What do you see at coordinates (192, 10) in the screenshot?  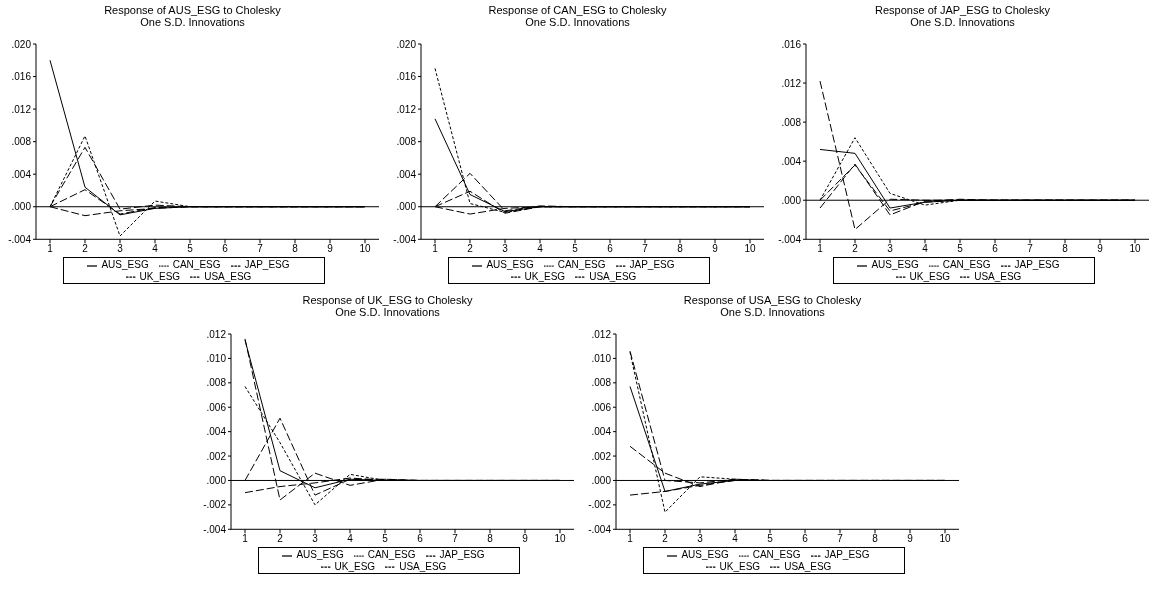 I see `chart-title: Response of AUS_ESG to Cholesky` at bounding box center [192, 10].